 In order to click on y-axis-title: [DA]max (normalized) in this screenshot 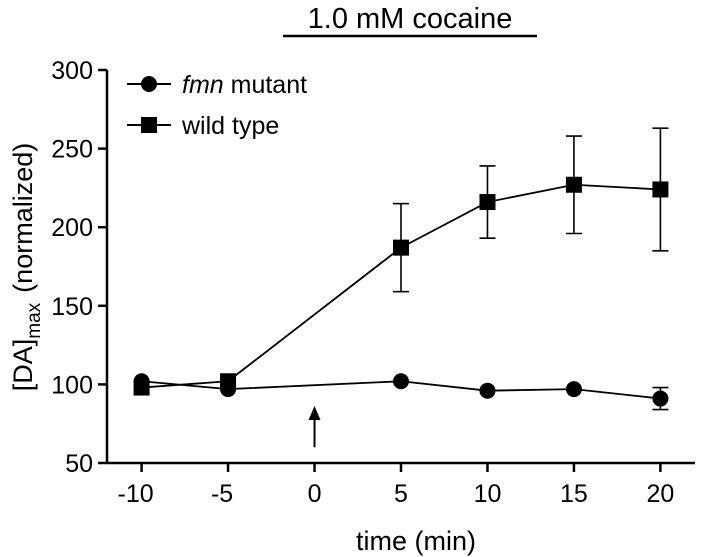, I will do `click(26, 267)`.